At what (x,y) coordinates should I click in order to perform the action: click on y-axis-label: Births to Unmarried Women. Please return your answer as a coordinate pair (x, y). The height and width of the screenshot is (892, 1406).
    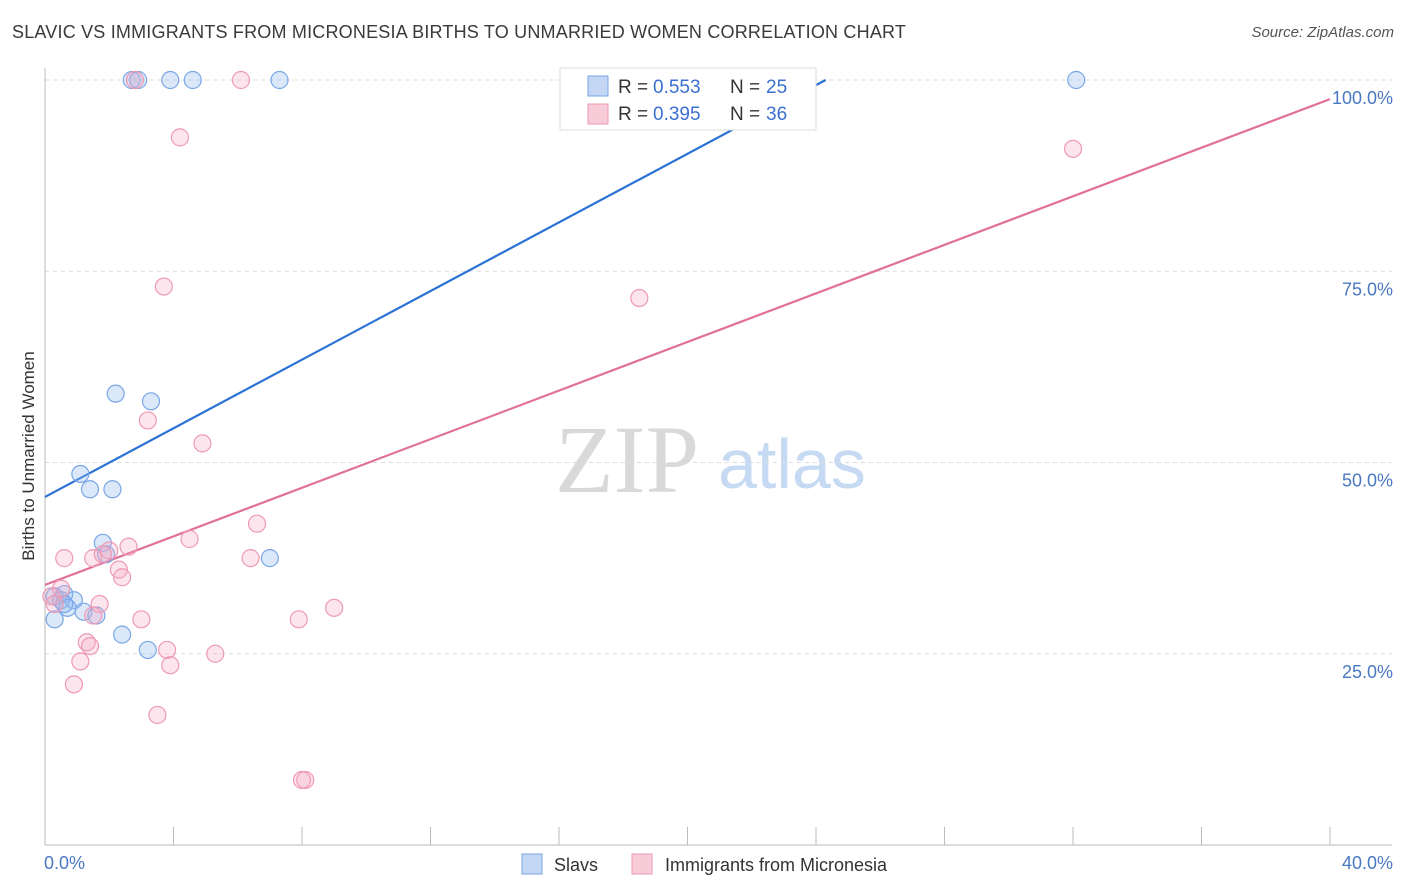
    Looking at the image, I should click on (28, 455).